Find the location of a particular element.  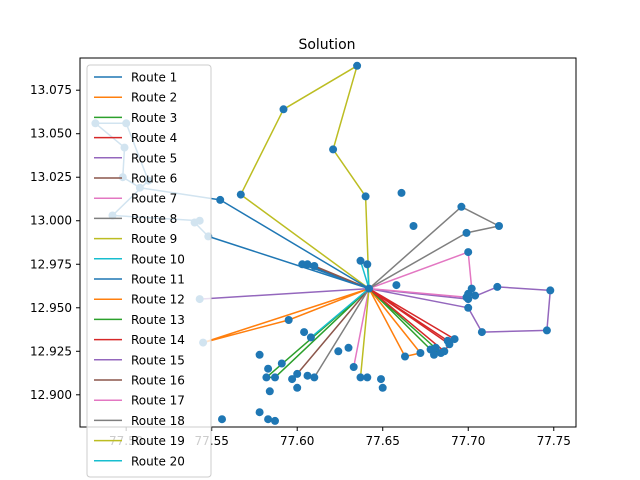

y-tick-label: 12.925 is located at coordinates (51, 351).